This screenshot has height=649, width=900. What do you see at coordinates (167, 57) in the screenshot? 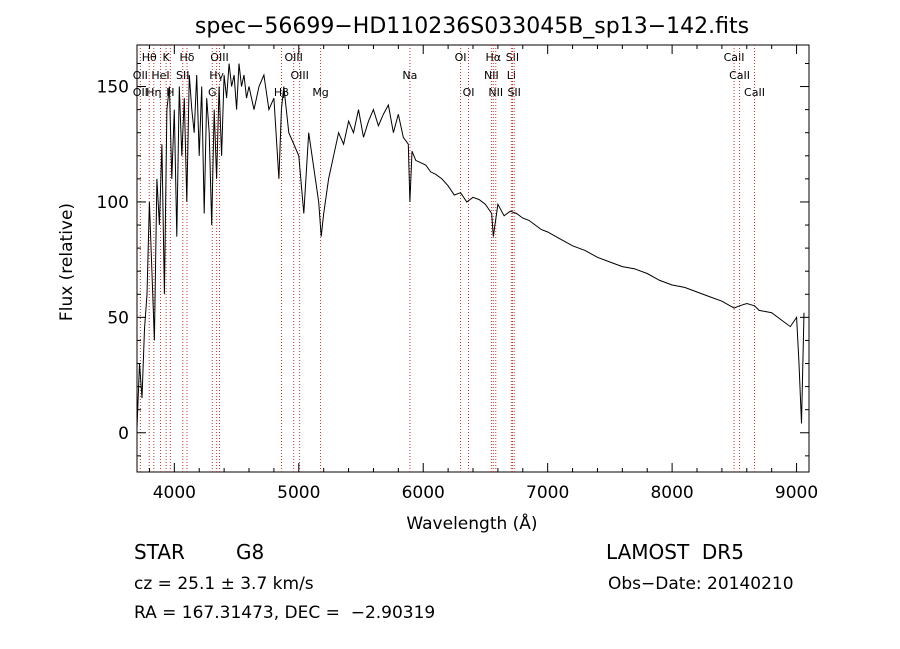
I see `line-marker-label: K` at bounding box center [167, 57].